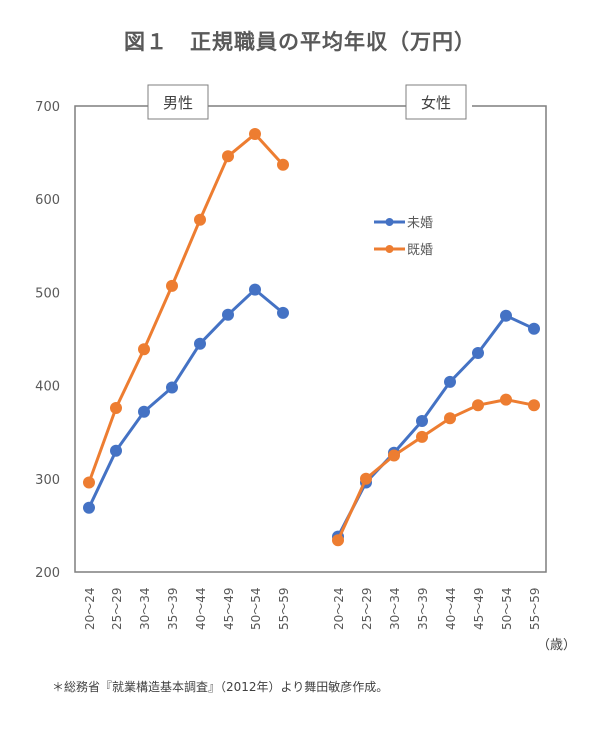 Image resolution: width=600 pixels, height=729 pixels. I want to click on y-tick-label: 300, so click(47, 480).